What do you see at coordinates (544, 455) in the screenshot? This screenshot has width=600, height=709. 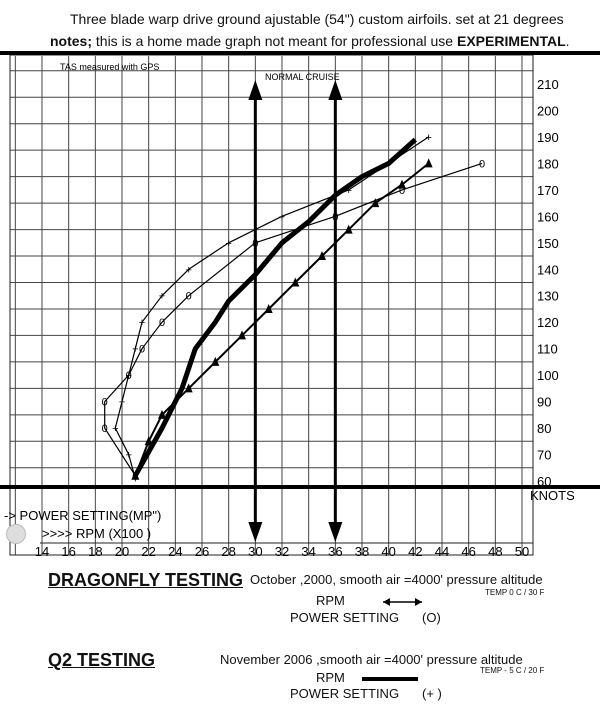 I see `y-tick-label: 70` at bounding box center [544, 455].